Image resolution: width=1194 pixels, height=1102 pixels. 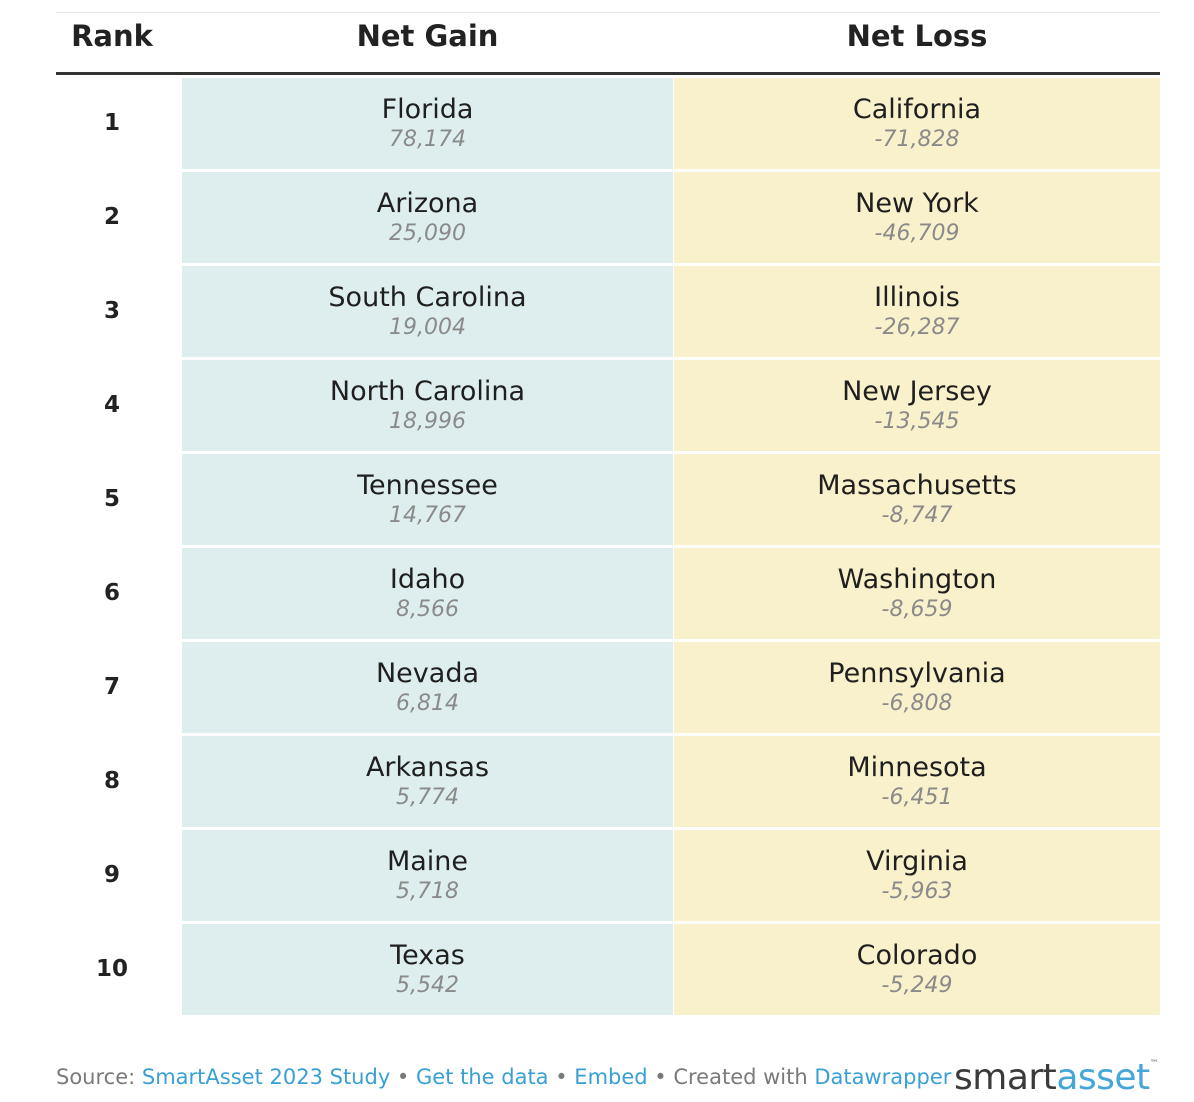 I want to click on rank-cell: 10, so click(x=111, y=969).